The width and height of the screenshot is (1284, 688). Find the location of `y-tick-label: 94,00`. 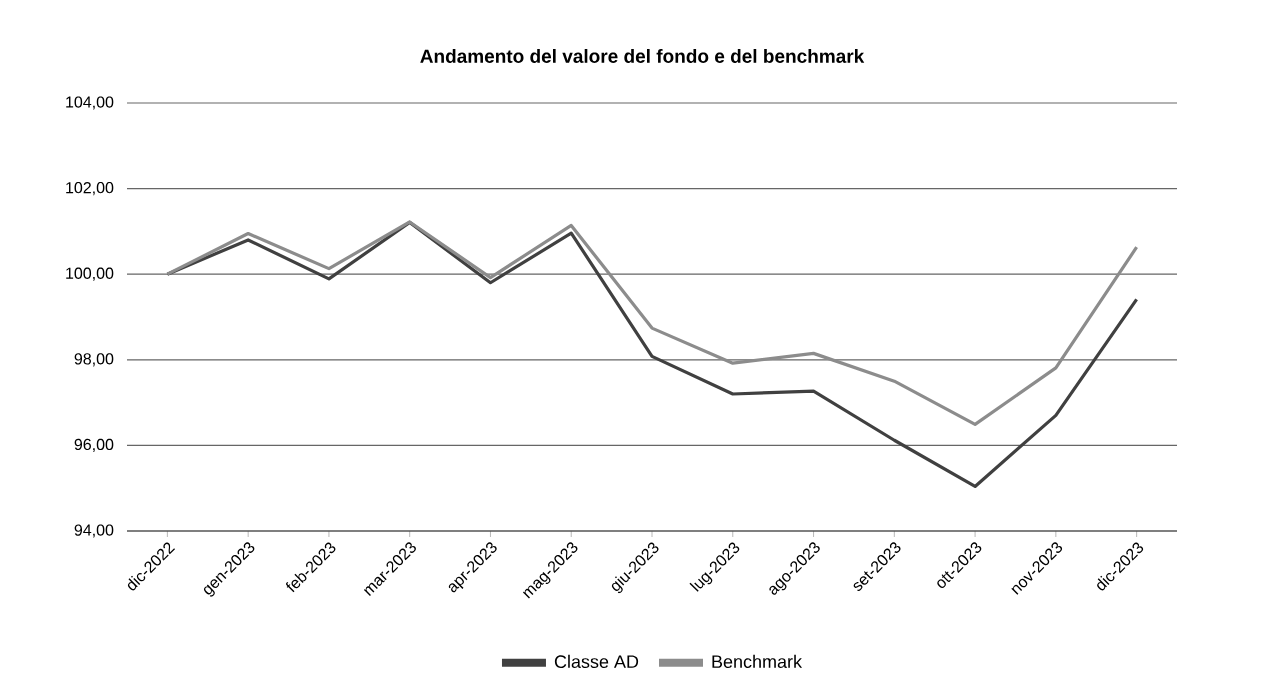

y-tick-label: 94,00 is located at coordinates (94, 531).